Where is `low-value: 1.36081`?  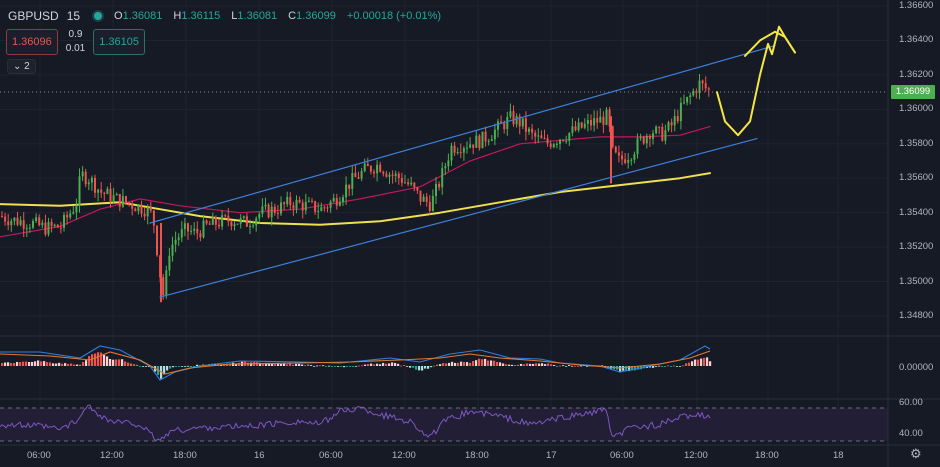 low-value: 1.36081 is located at coordinates (257, 16).